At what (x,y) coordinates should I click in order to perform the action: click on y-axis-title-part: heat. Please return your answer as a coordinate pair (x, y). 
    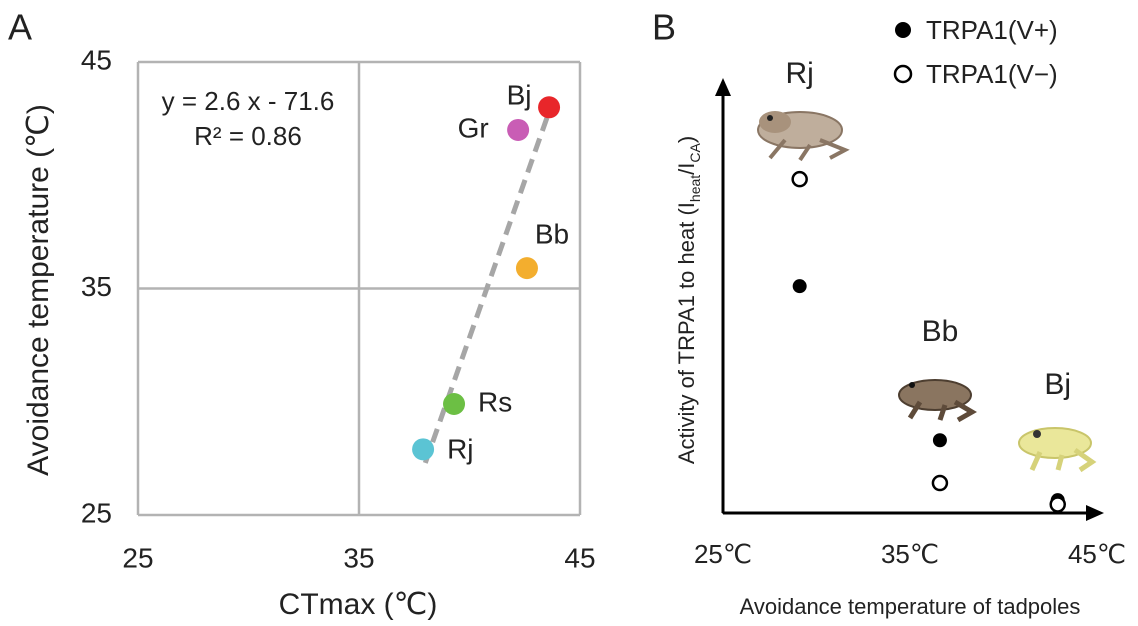
    Looking at the image, I should click on (695, 188).